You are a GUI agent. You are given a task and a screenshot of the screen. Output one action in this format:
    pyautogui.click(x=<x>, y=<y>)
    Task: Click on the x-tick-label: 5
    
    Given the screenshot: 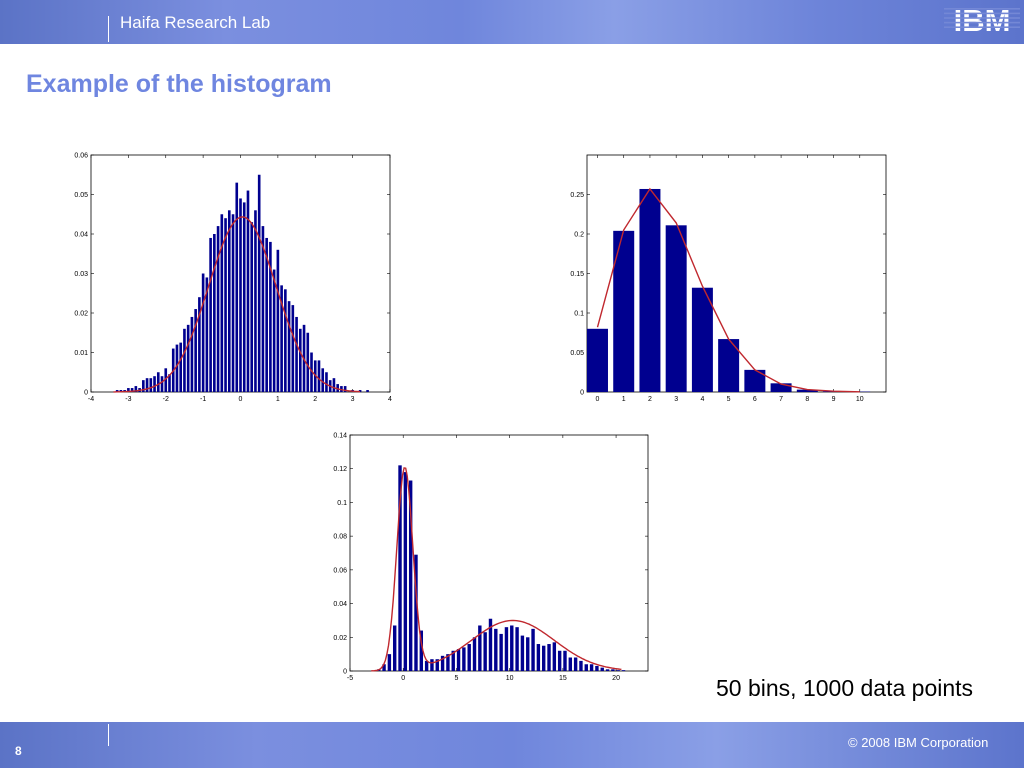 What is the action you would take?
    pyautogui.click(x=456, y=678)
    